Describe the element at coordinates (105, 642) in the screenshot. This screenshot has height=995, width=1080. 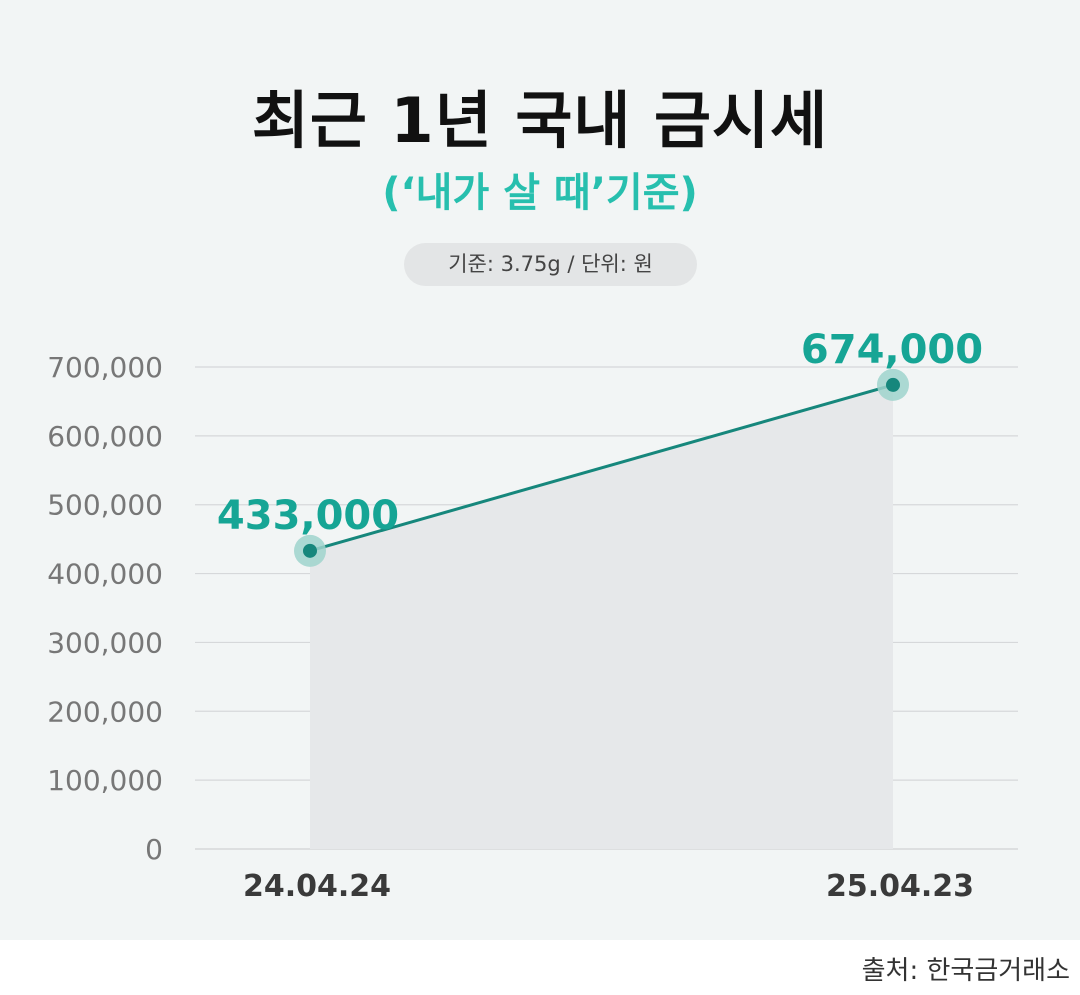
I see `y-tick-label: 300,000` at that location.